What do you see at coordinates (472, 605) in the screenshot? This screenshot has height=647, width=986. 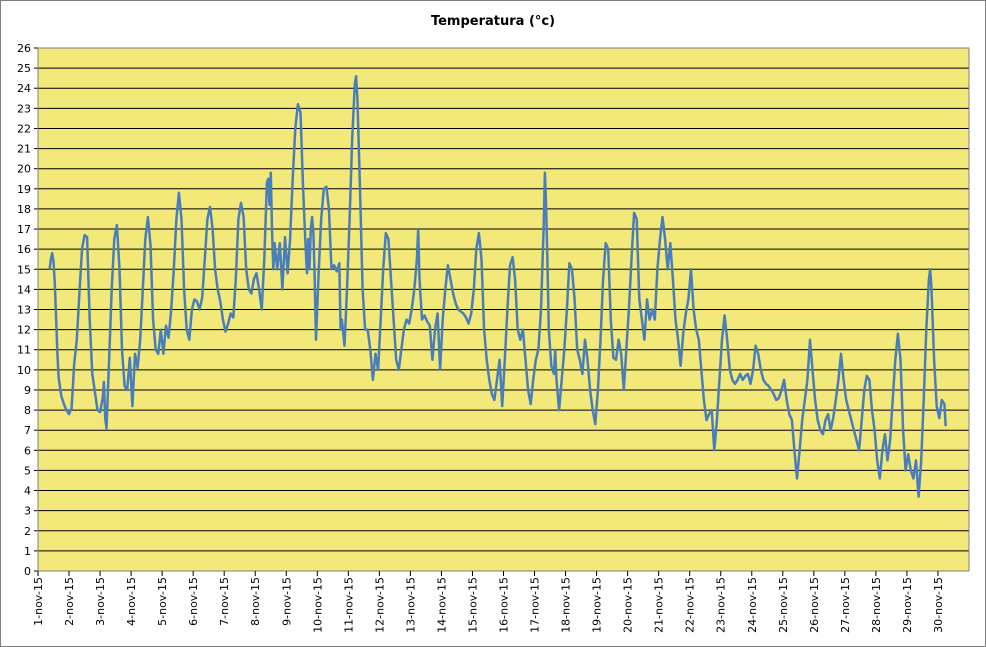 I see `x-tick-label: 15-nov-15` at bounding box center [472, 605].